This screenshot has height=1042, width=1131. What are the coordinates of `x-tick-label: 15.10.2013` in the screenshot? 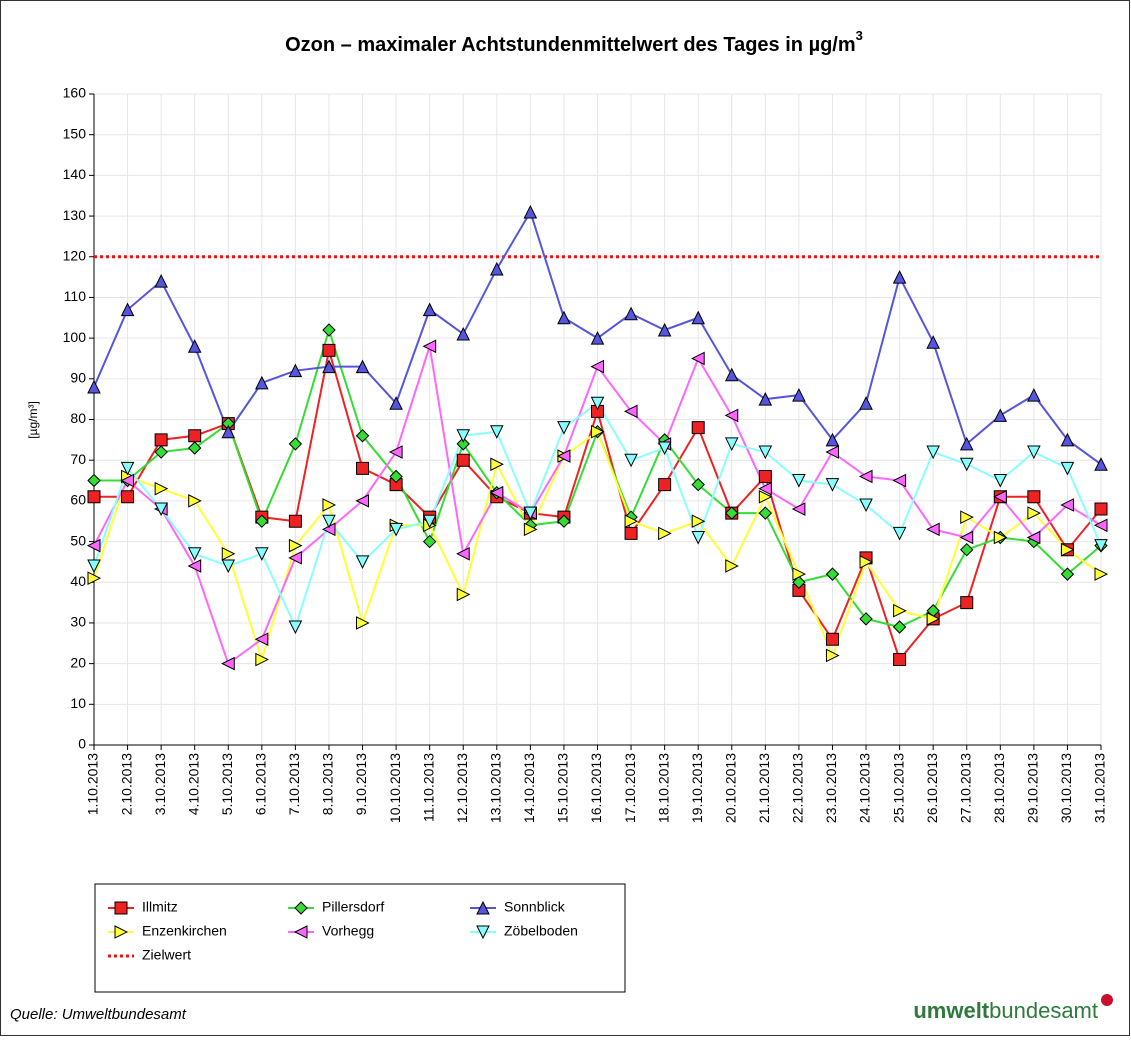 It's located at (563, 788).